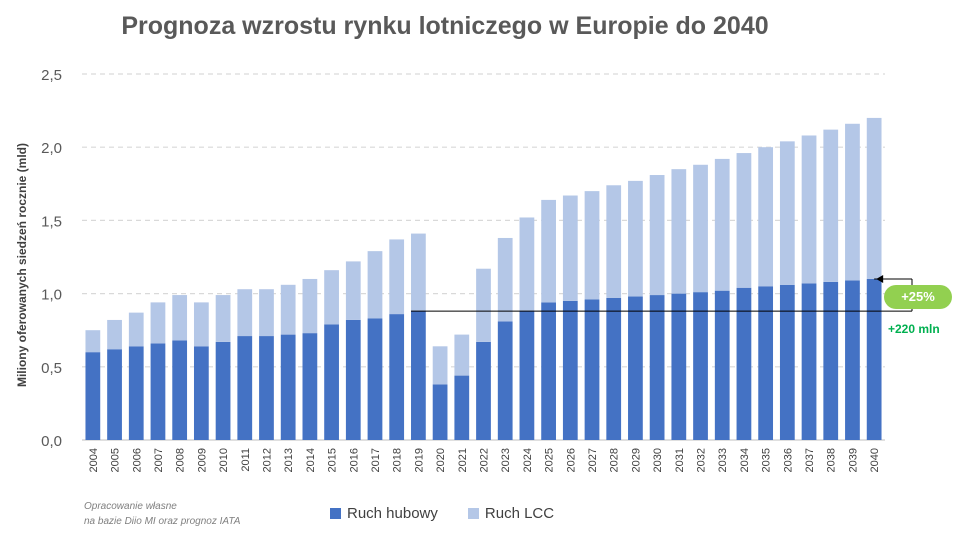  Describe the element at coordinates (180, 318) in the screenshot. I see `bar-lcc-2008` at that location.